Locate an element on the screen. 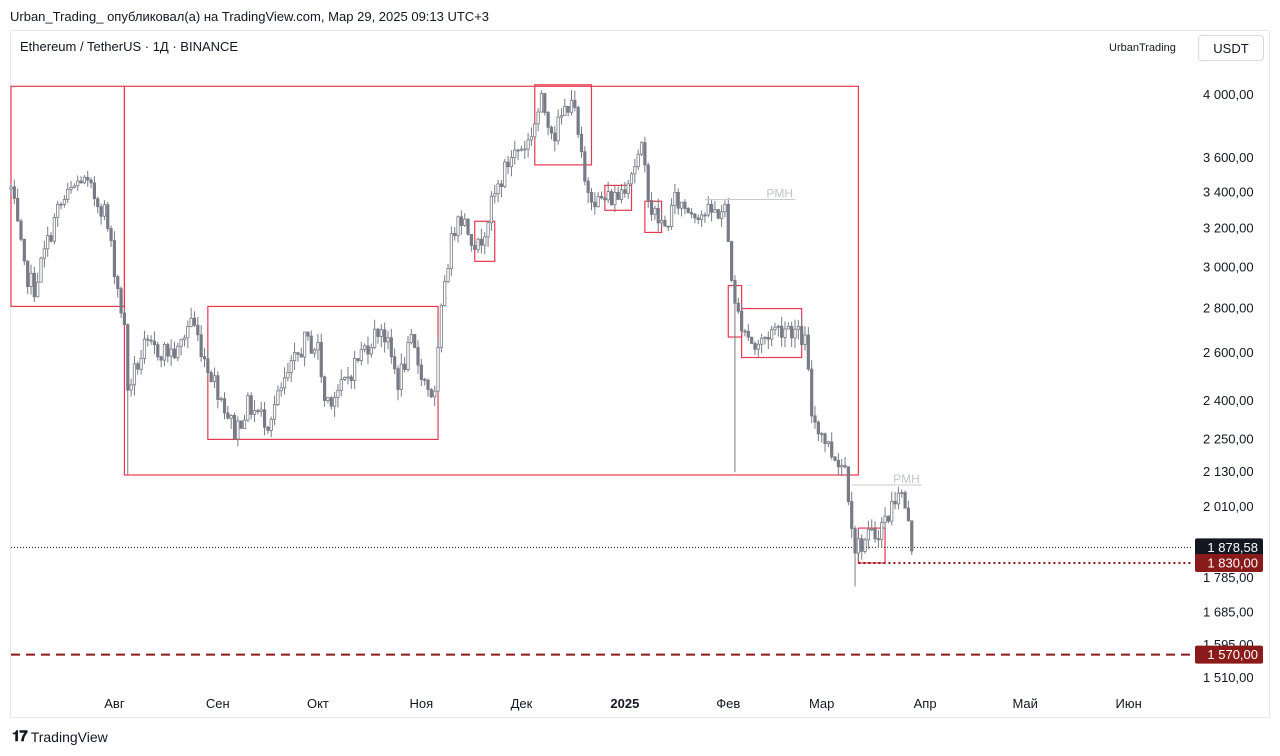 The height and width of the screenshot is (756, 1280). footer-brand: 𝟏𝟕 TradingView is located at coordinates (60, 736).